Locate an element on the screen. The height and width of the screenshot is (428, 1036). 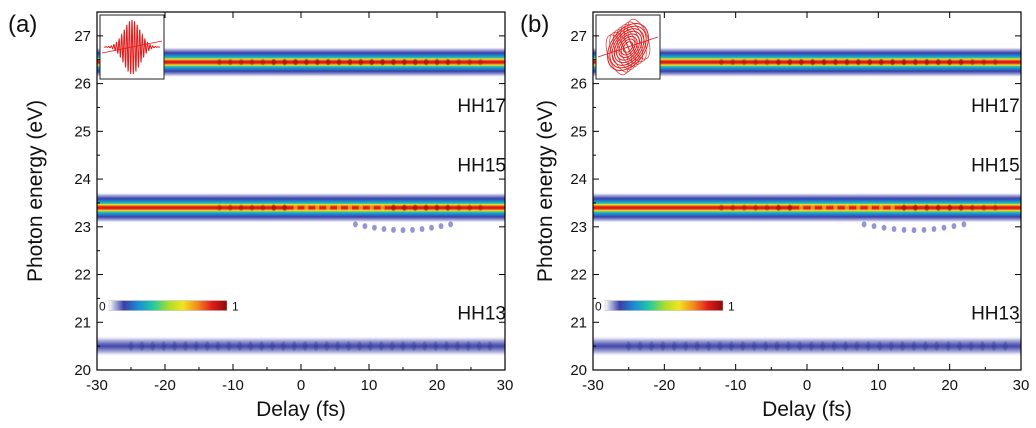
panel-tag: (a) is located at coordinates (22, 24).